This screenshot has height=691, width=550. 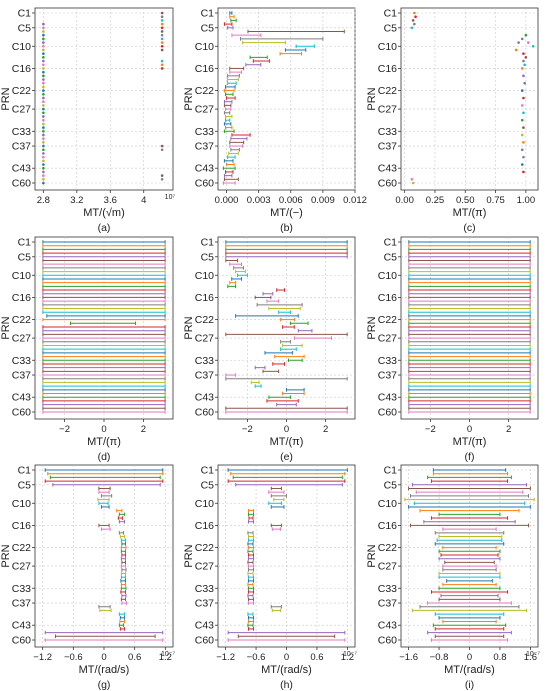 What do you see at coordinates (110, 200) in the screenshot?
I see `x-tick-label: 3.6` at bounding box center [110, 200].